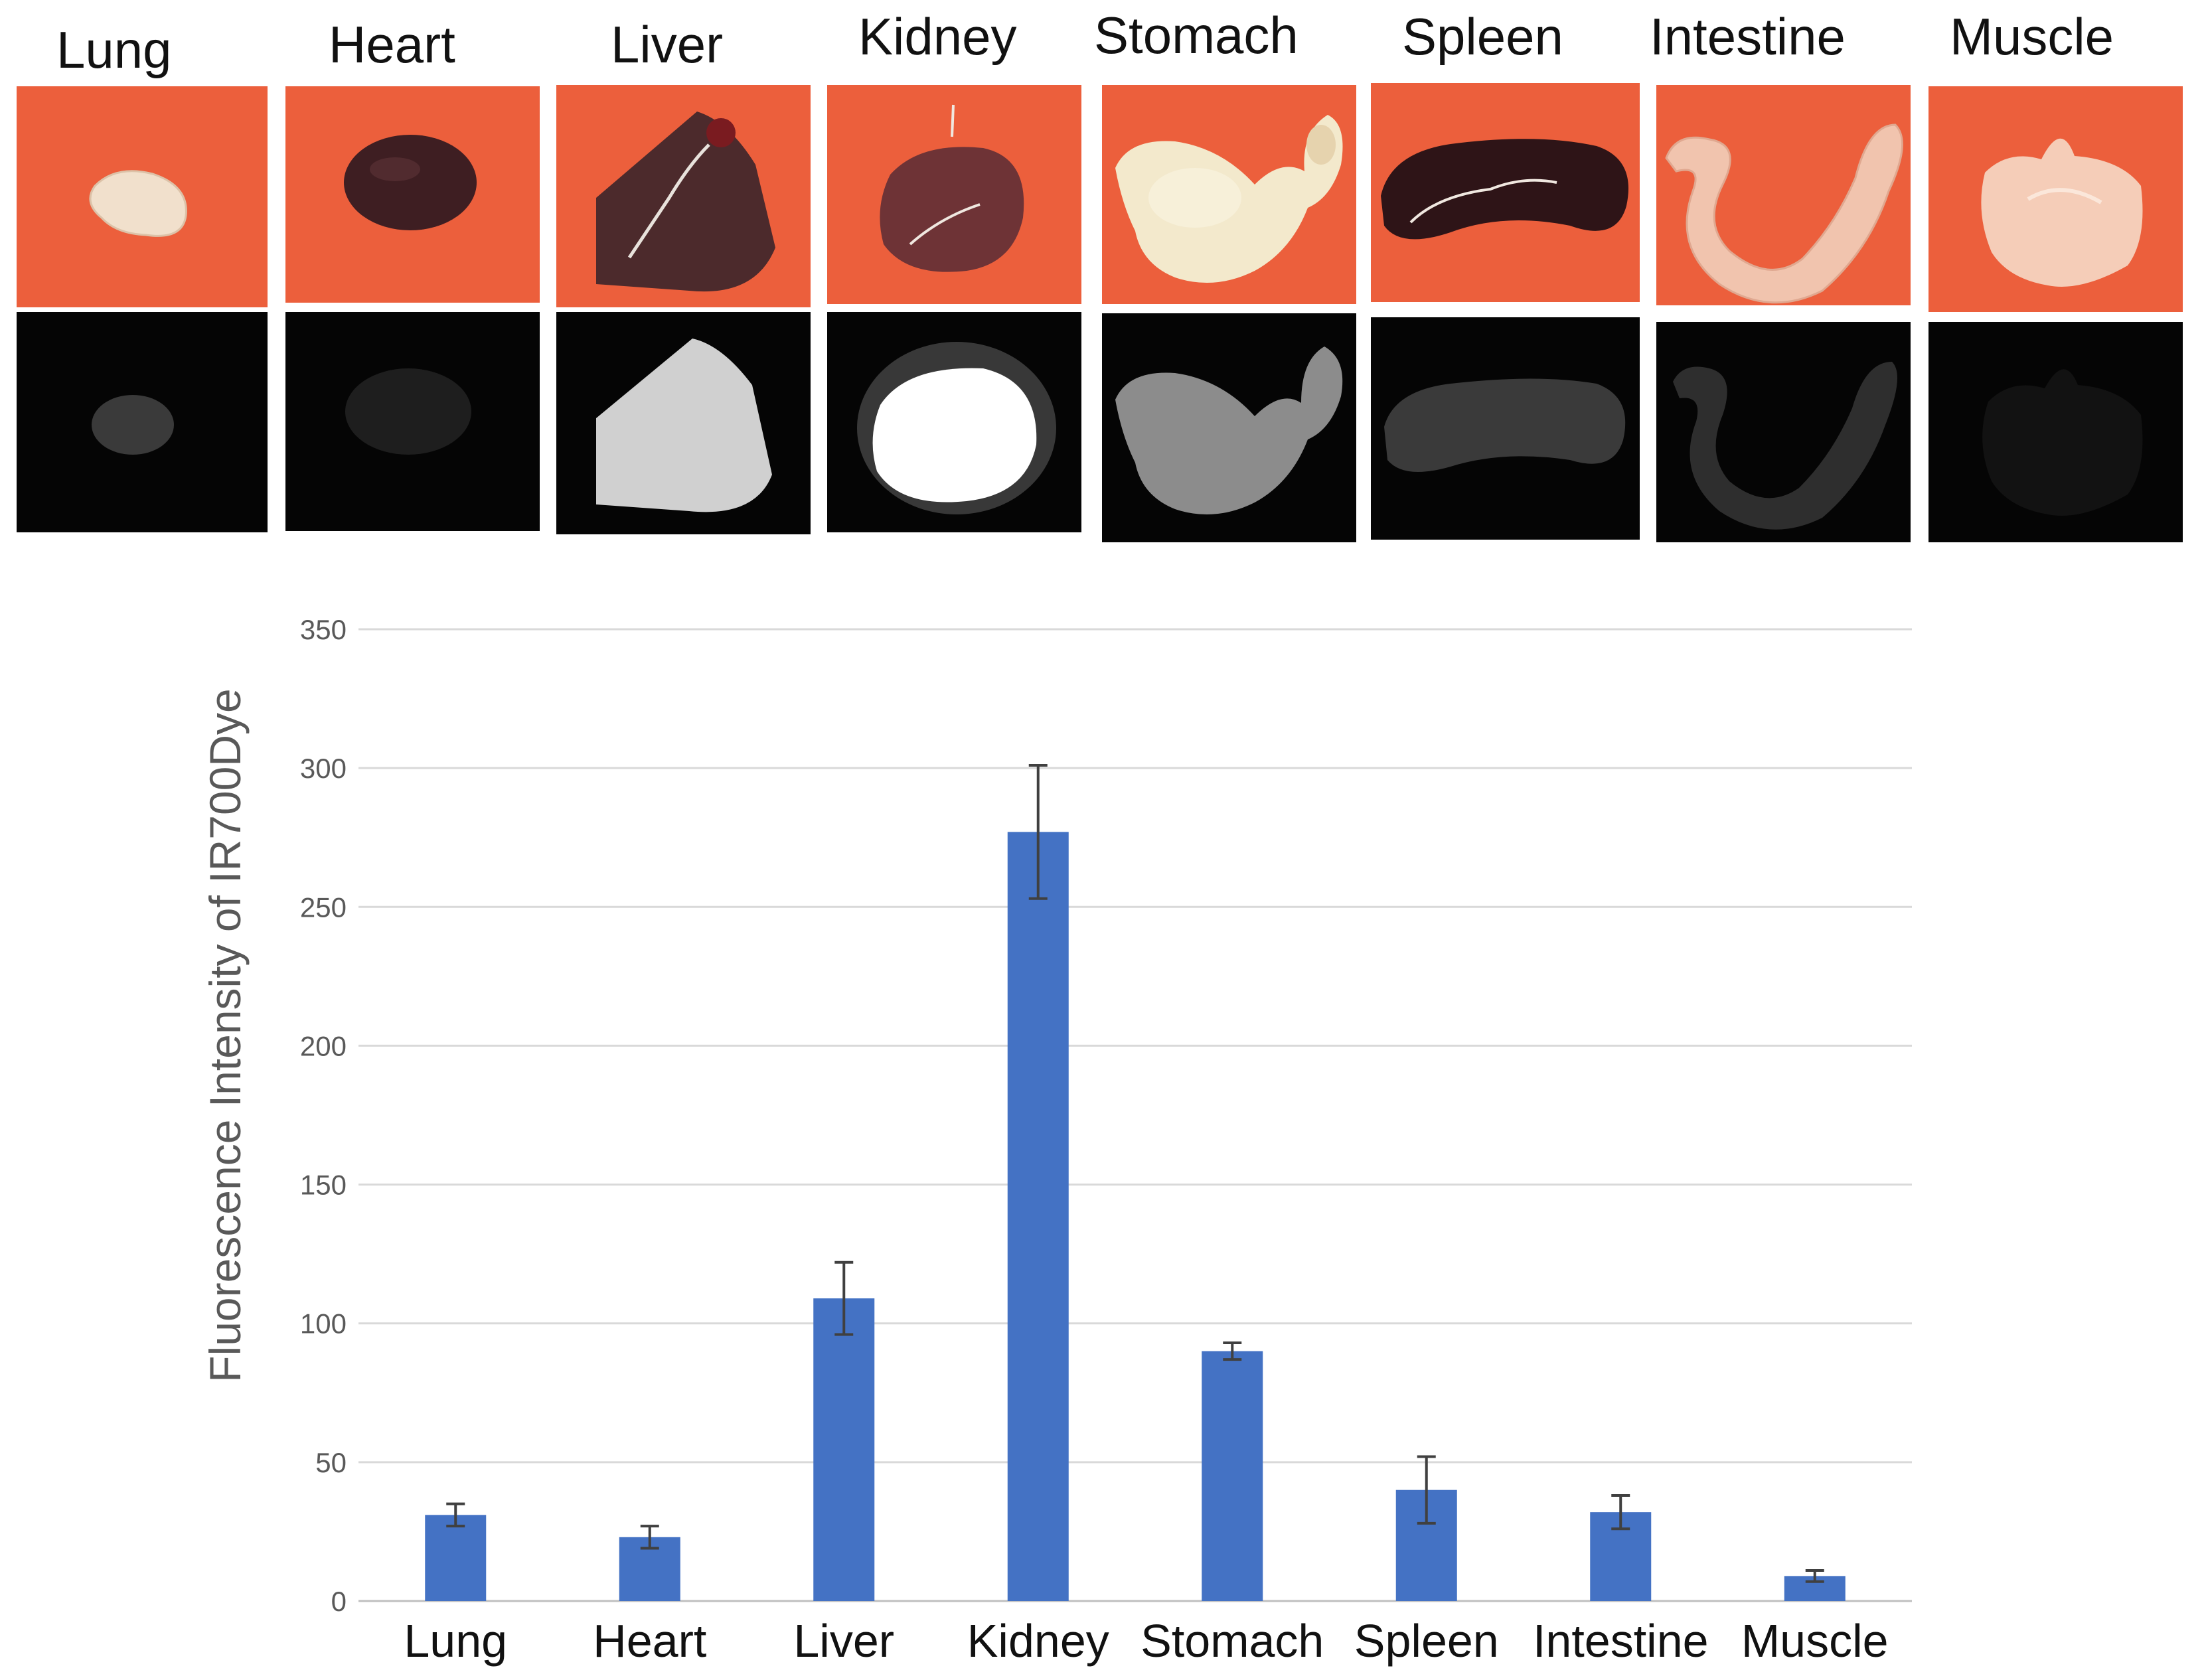  What do you see at coordinates (954, 422) in the screenshot?
I see `fluorescence-kidney` at bounding box center [954, 422].